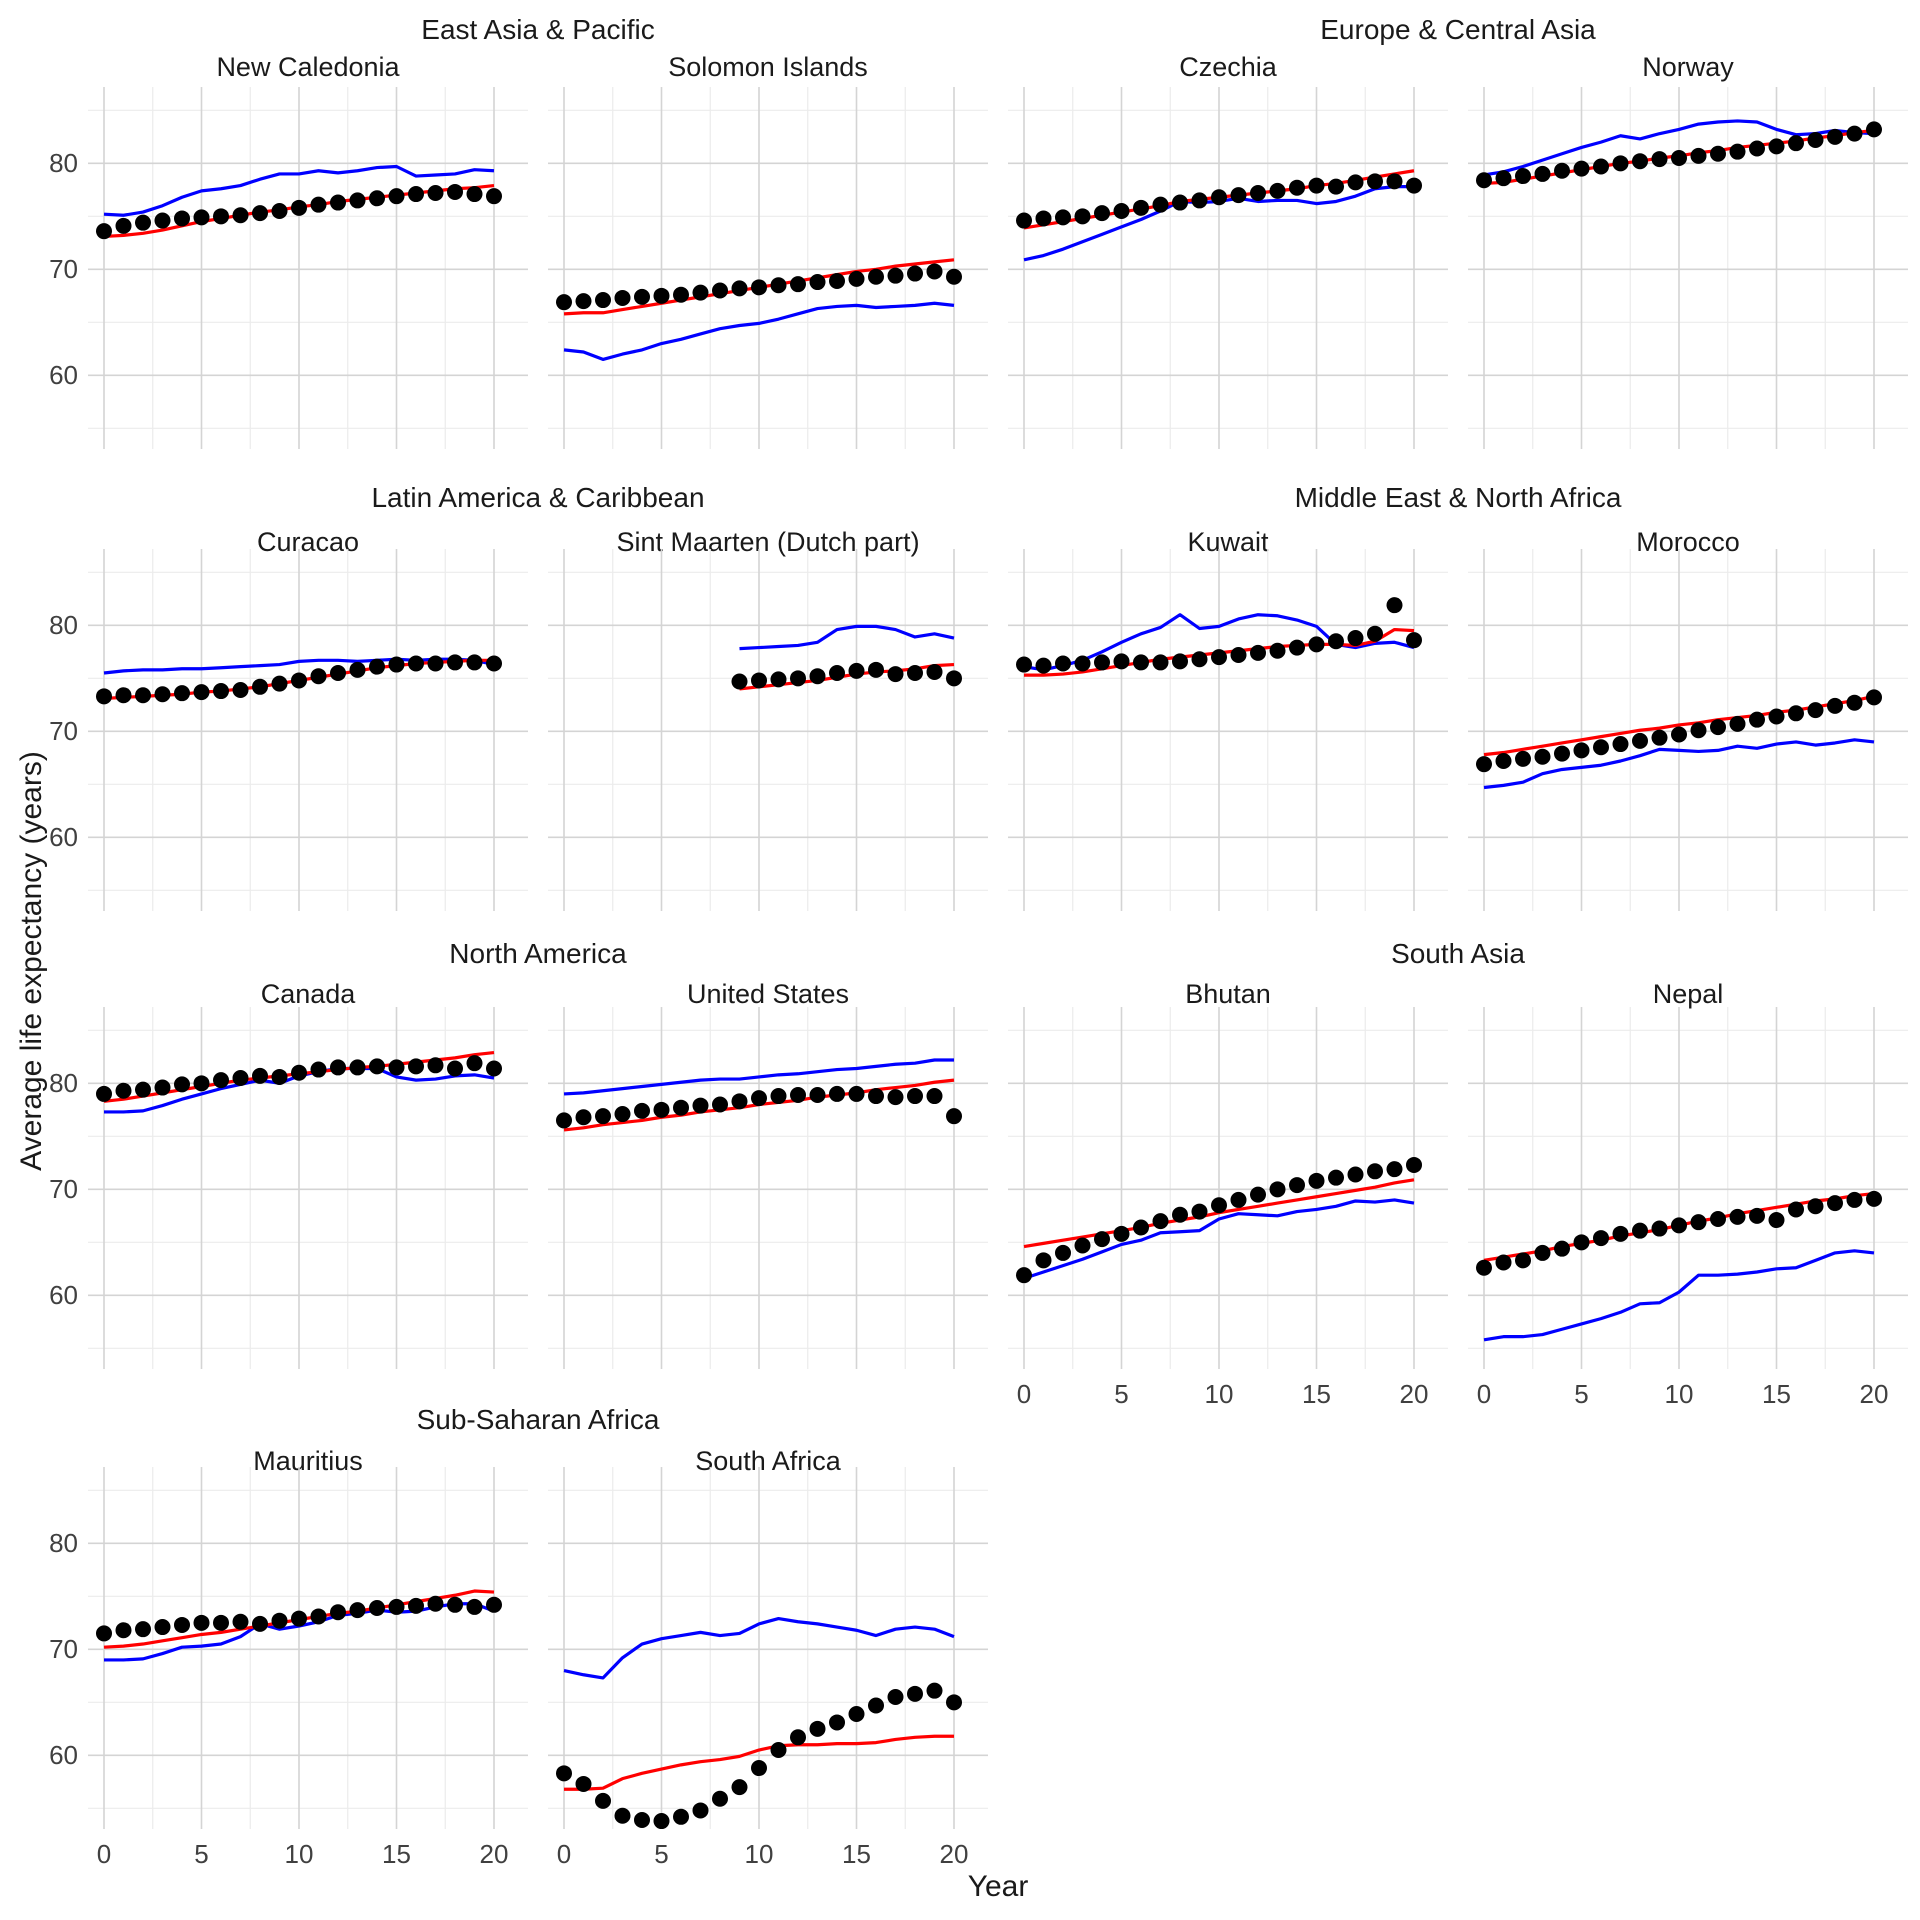 The width and height of the screenshot is (1920, 1920). Describe the element at coordinates (1228, 268) in the screenshot. I see `panel-czechia` at that location.